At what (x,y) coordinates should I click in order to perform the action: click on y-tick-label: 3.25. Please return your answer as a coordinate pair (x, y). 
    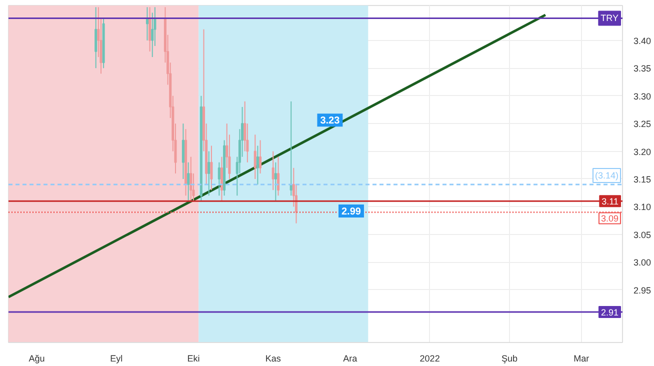
    Looking at the image, I should click on (643, 124).